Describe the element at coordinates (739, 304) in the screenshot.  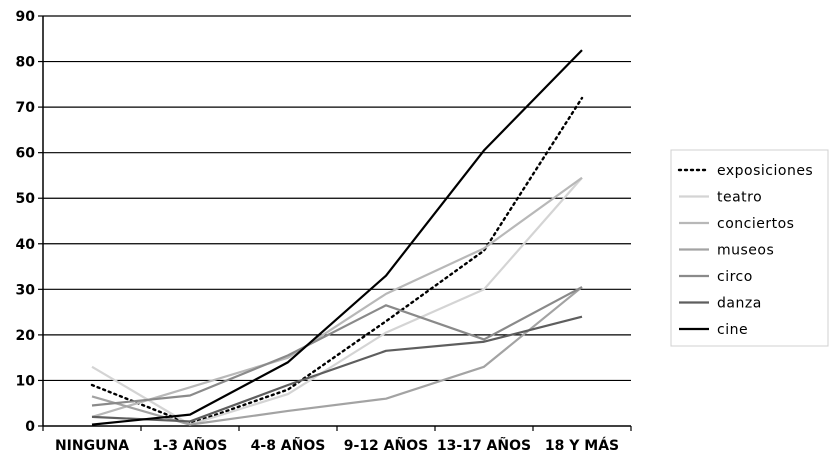
I see `legend-label-danza: danza` at that location.